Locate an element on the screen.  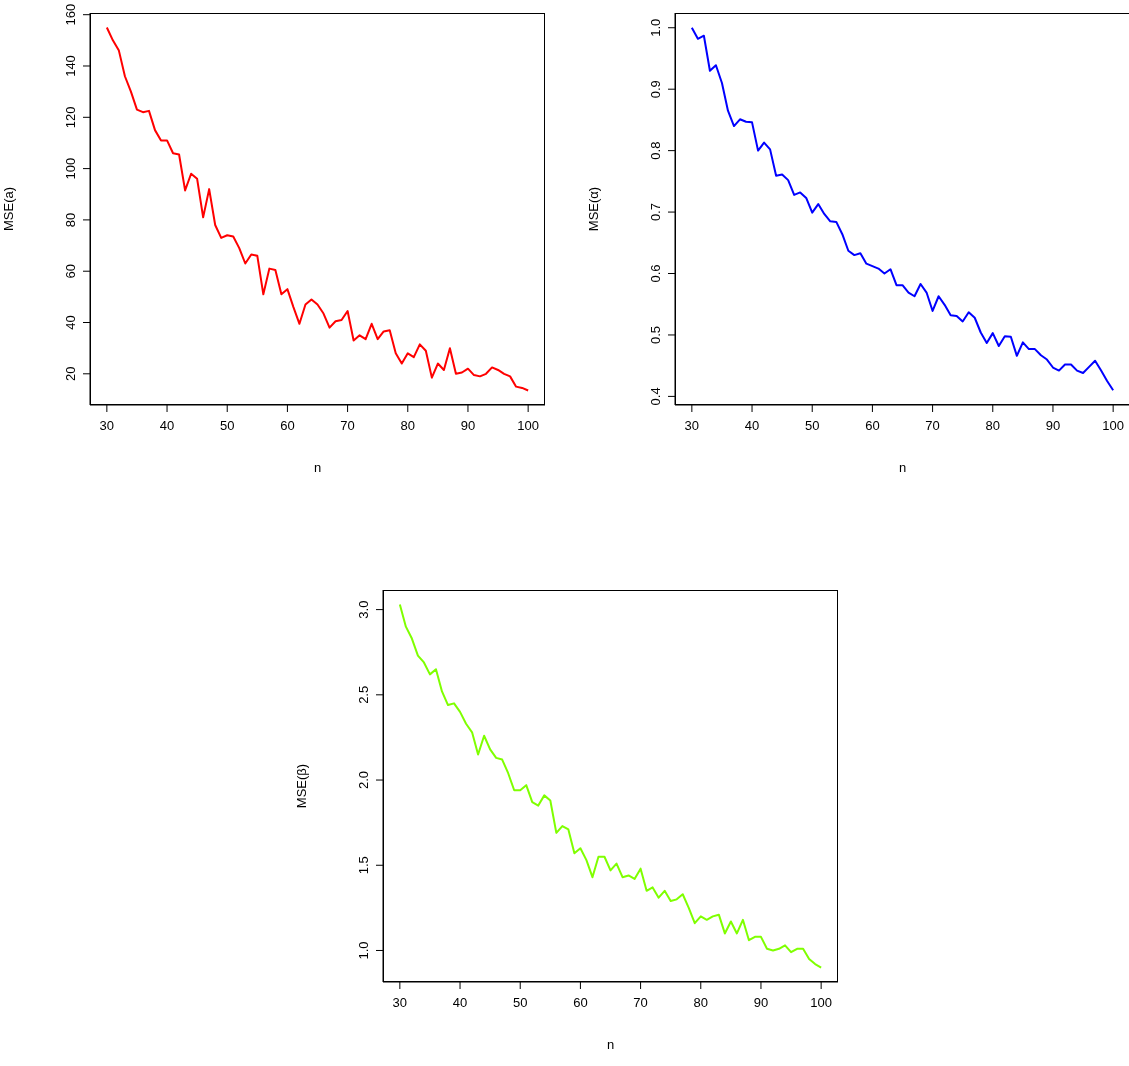
y-tick-label: 0.7 is located at coordinates (655, 212).